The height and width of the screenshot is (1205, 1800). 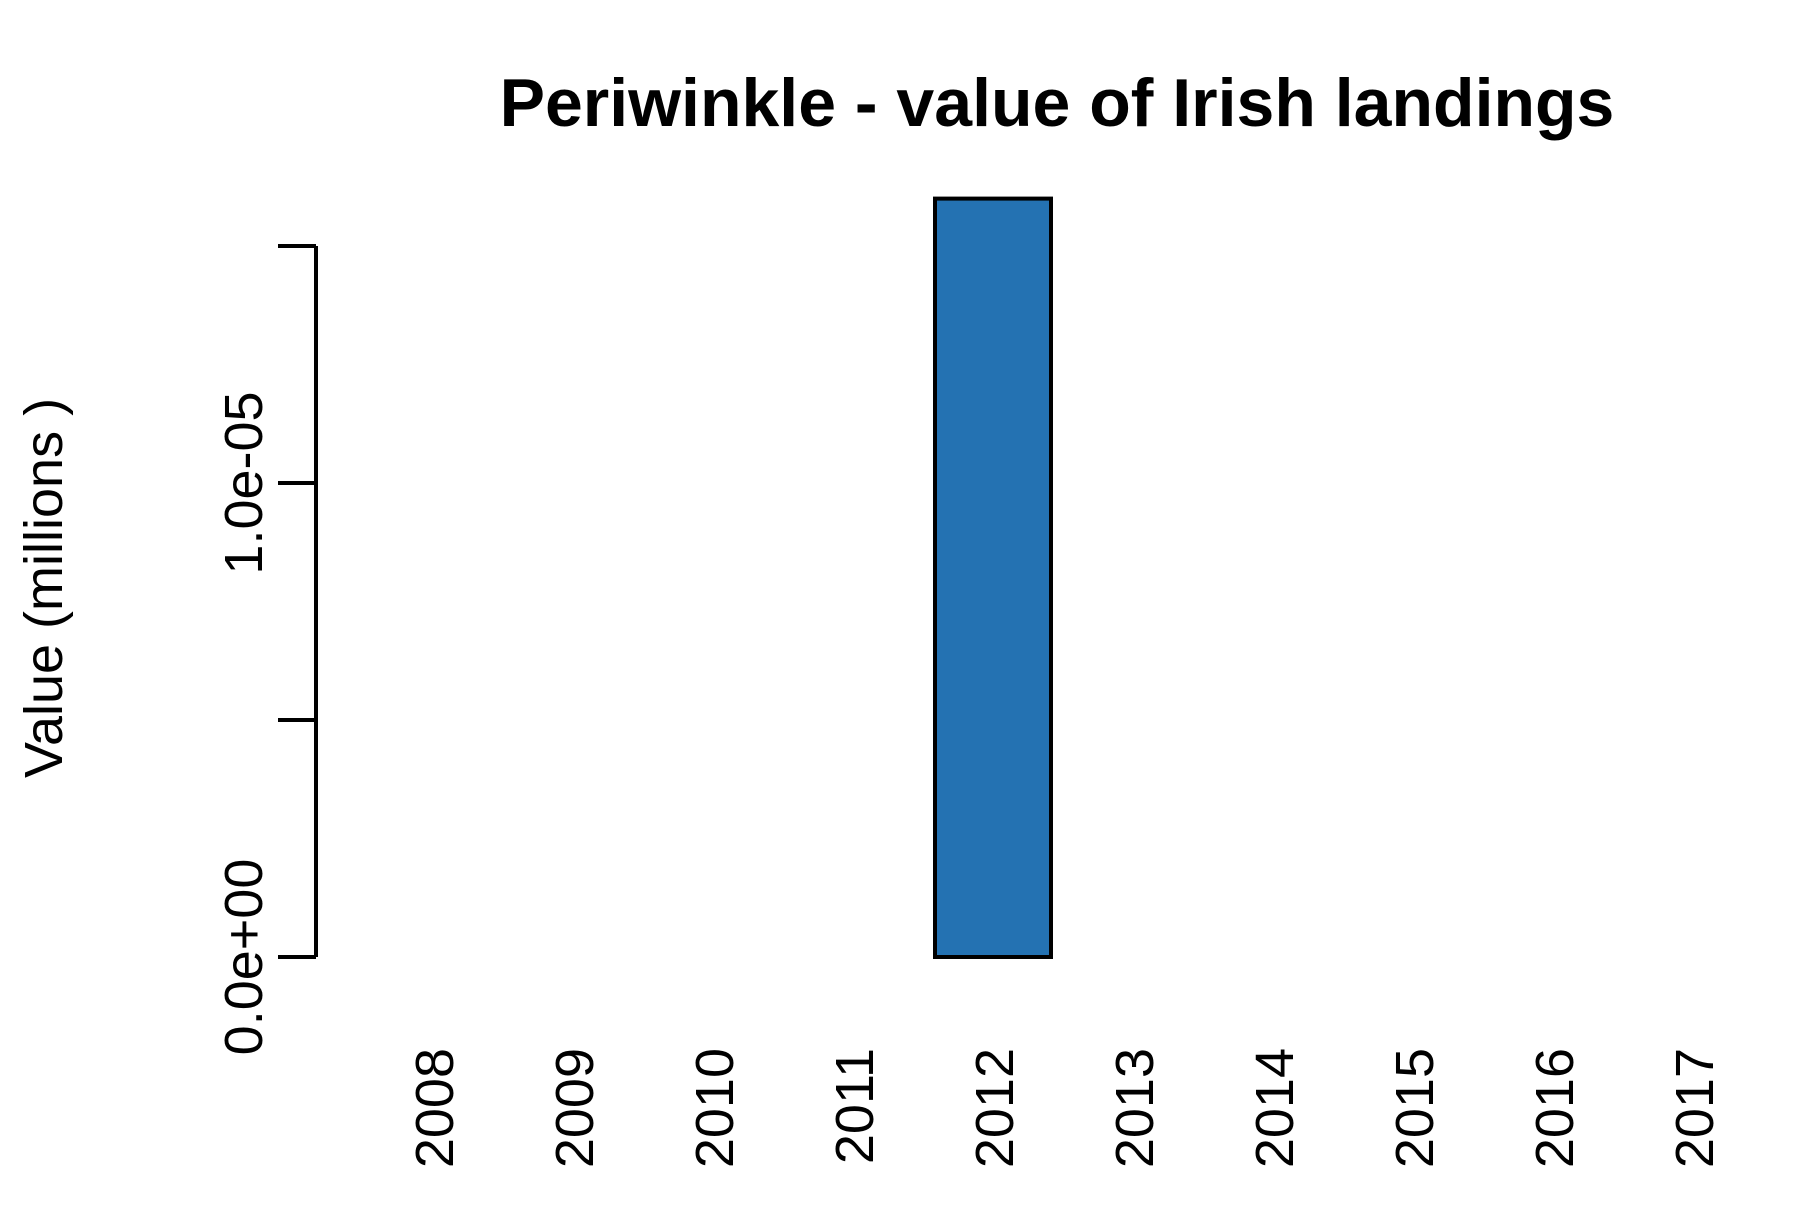 I want to click on y-axis-tick-label: 0.0e+00, so click(x=244, y=957).